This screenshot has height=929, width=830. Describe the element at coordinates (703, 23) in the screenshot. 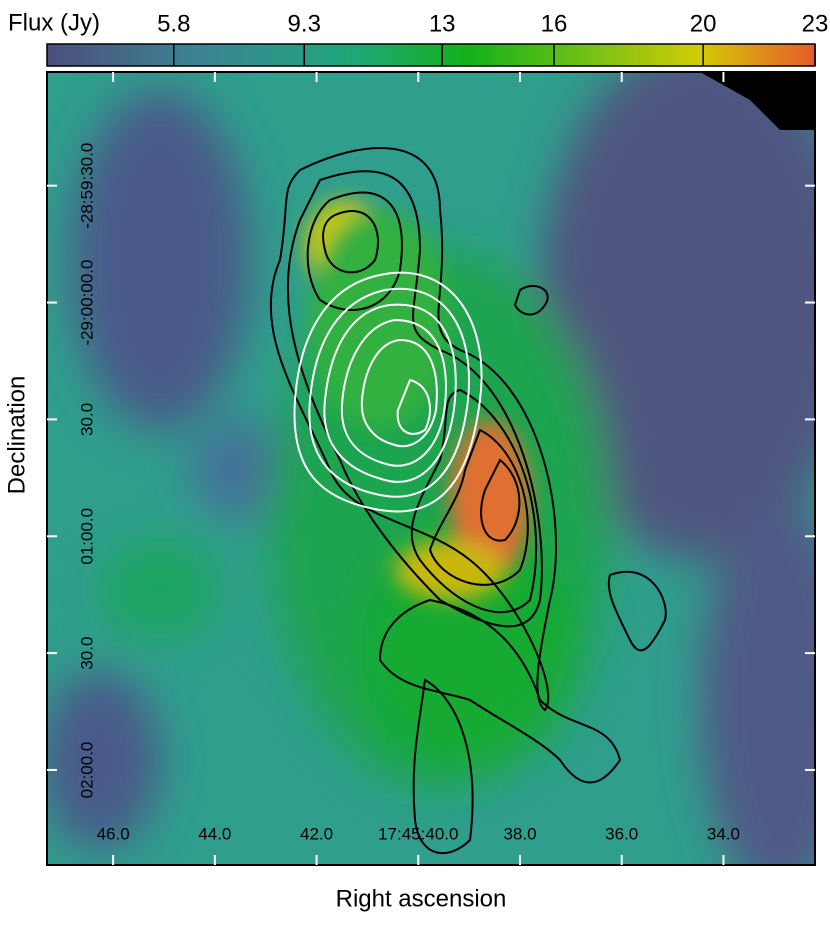

I see `colorbar-tick-label: 20` at that location.